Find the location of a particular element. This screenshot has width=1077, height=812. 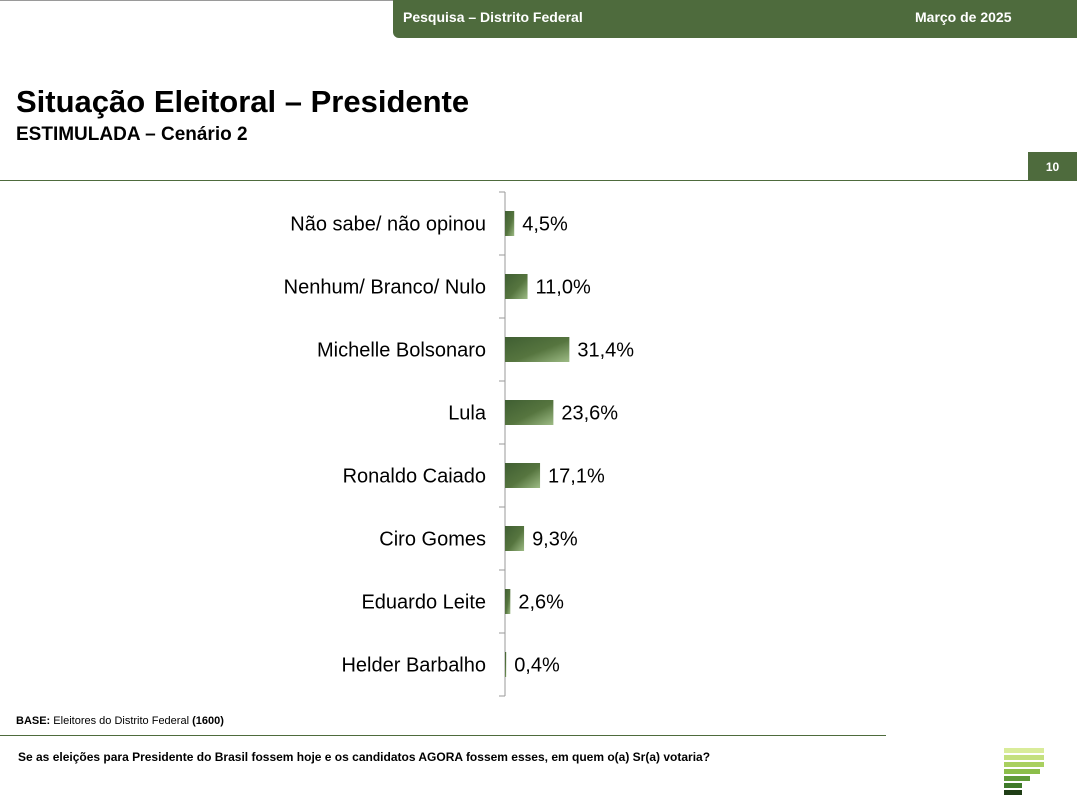

category-label: Nenhum/ Branco/ Nulo is located at coordinates (385, 288).